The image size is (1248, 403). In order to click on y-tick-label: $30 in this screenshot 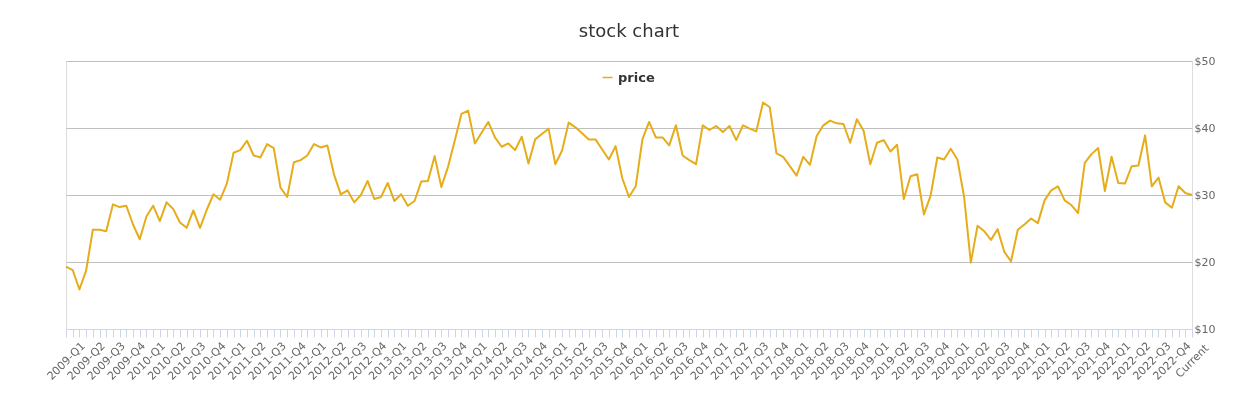, I will do `click(1205, 195)`.